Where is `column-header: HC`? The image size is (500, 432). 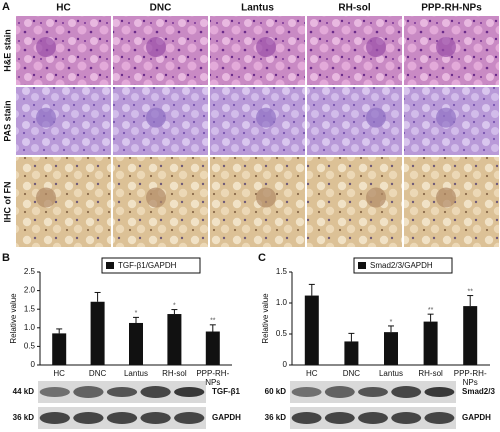
column-header: HC is located at coordinates (63, 8).